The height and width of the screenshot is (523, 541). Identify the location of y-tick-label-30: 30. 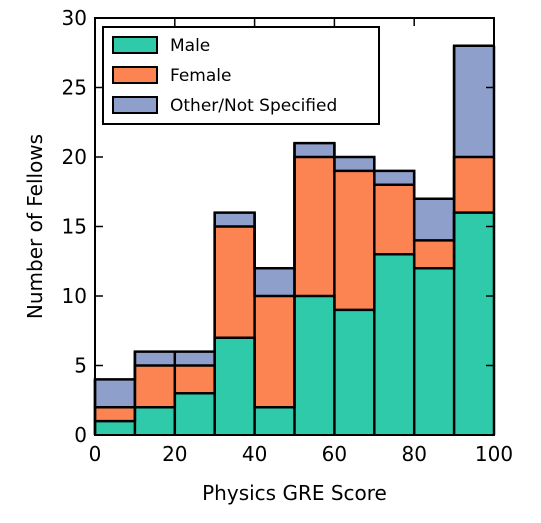
(74, 18).